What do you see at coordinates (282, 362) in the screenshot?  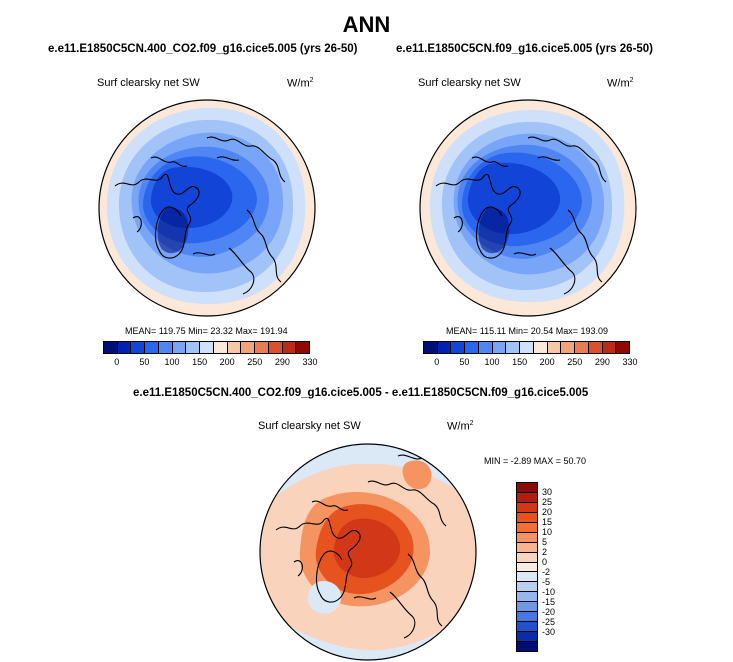 I see `colorbar-1-tick-label: 290` at bounding box center [282, 362].